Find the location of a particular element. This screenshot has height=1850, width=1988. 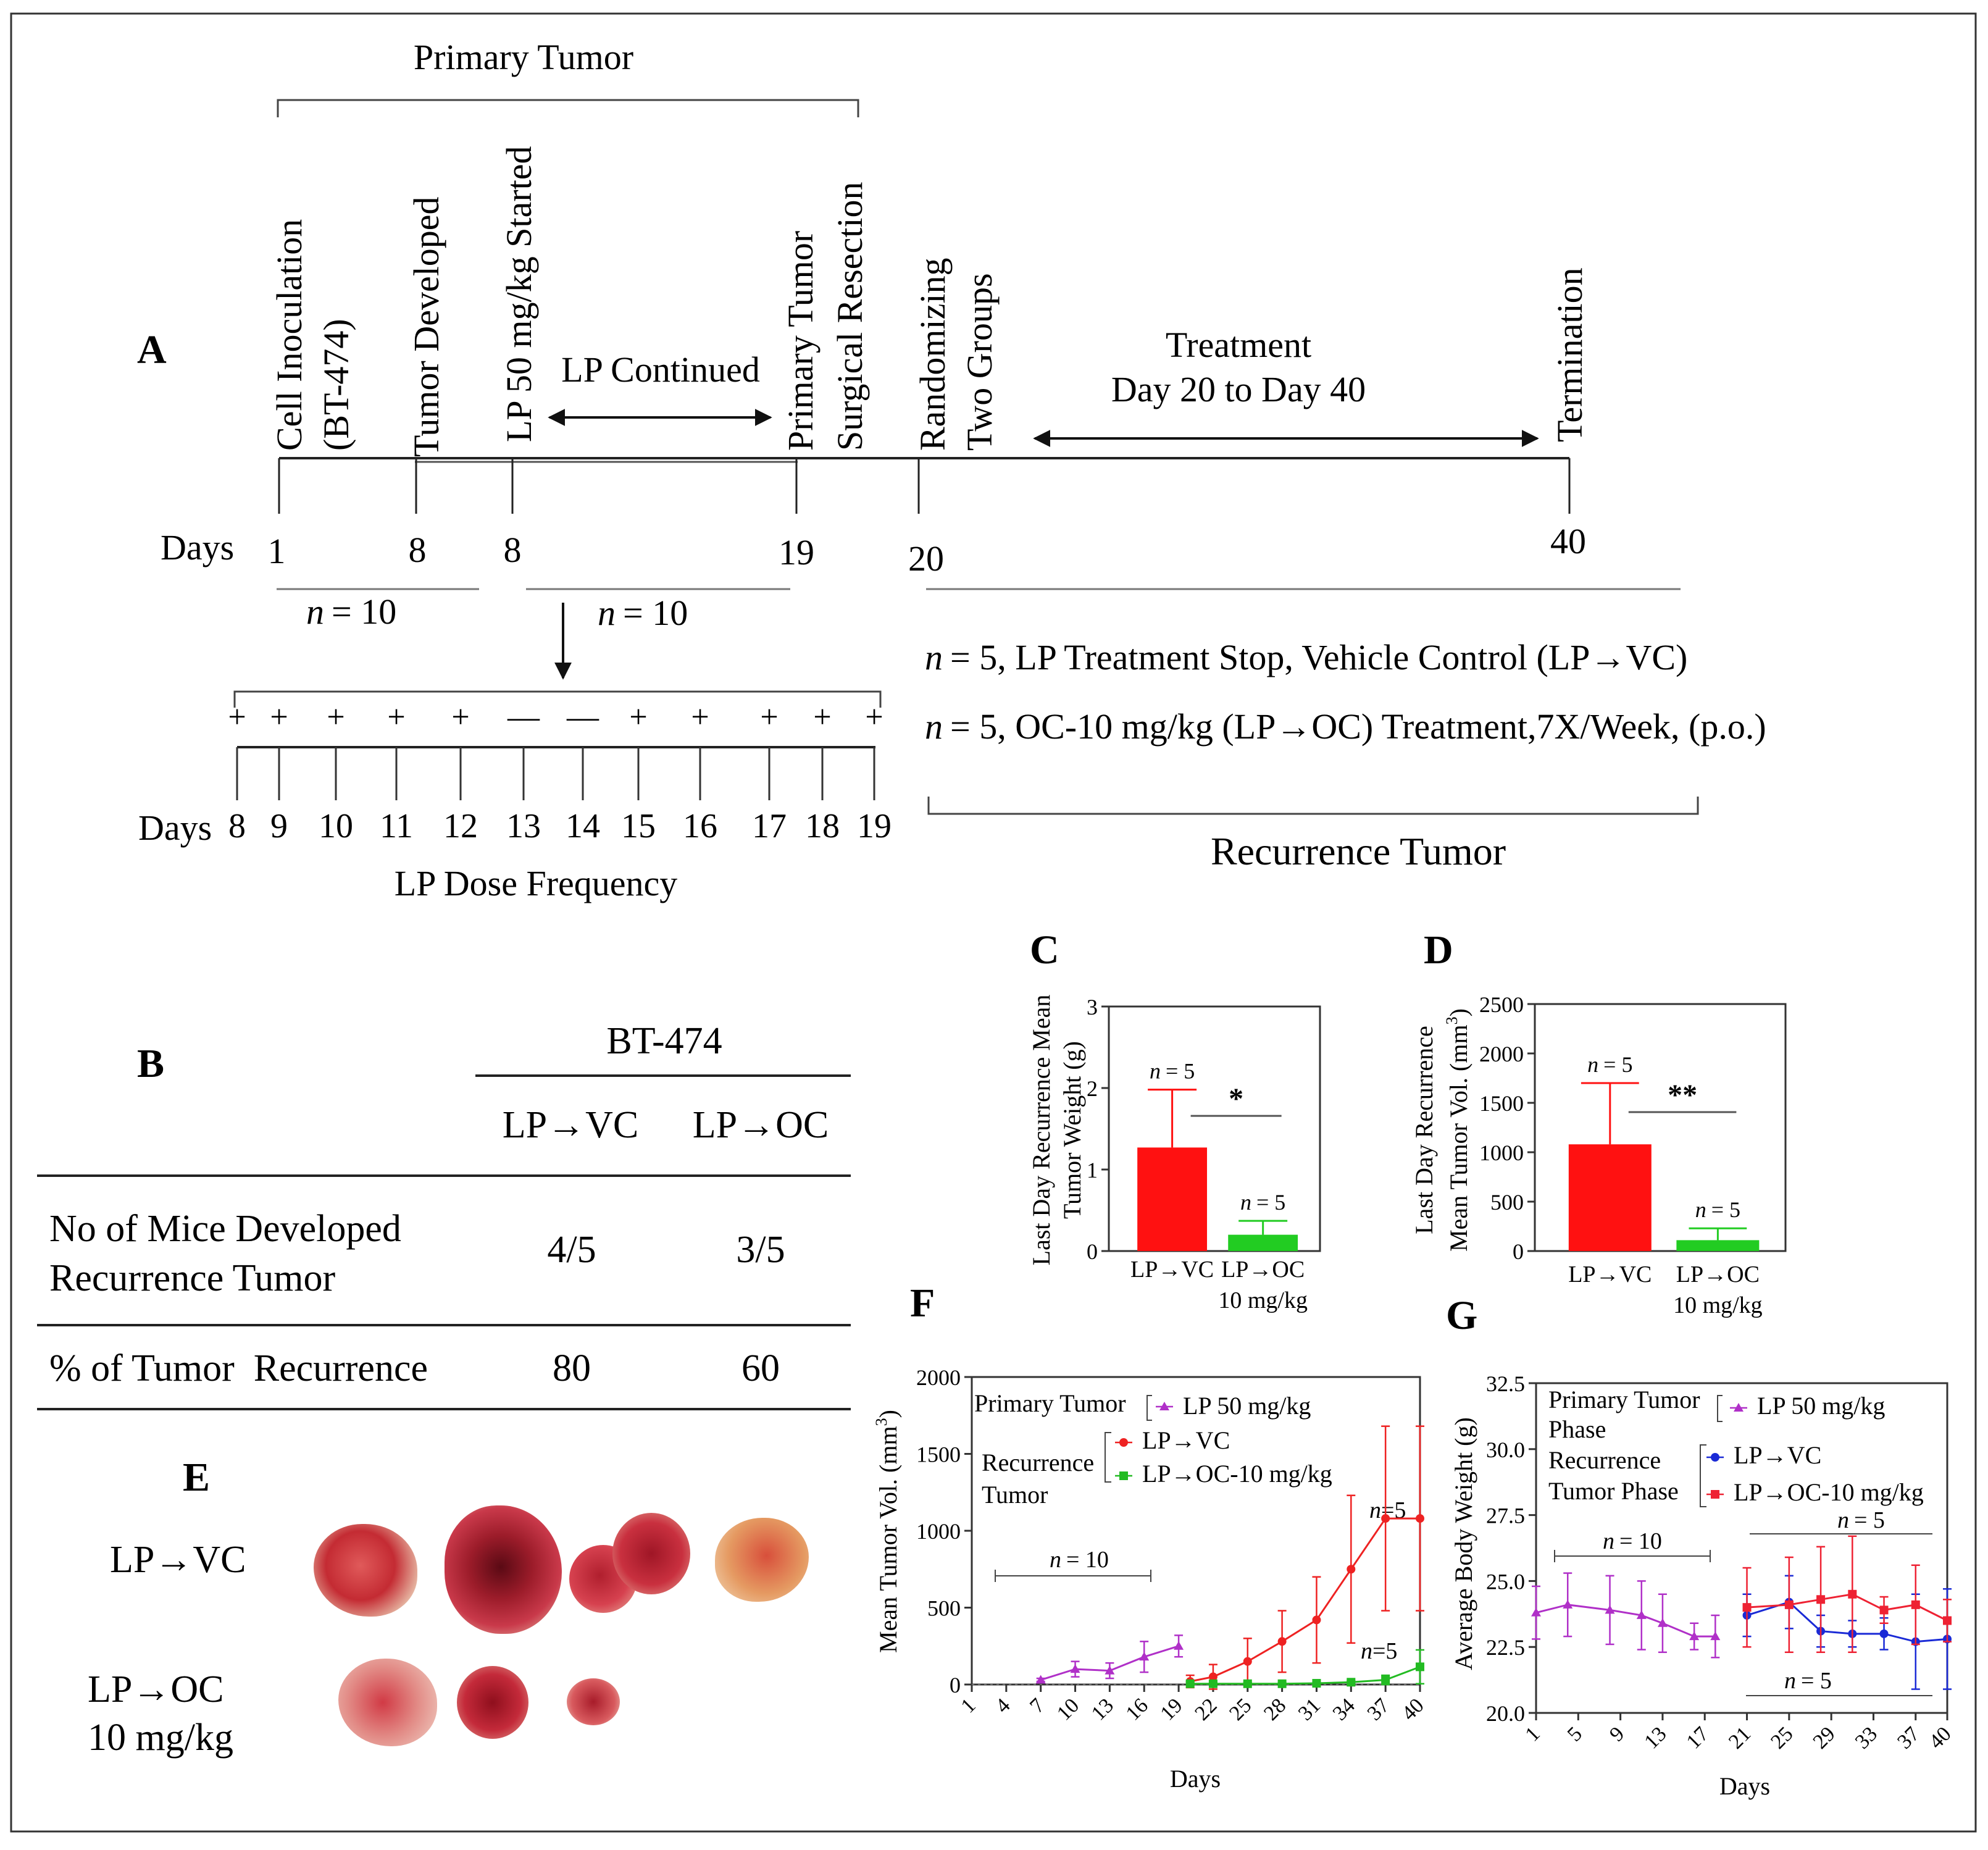

panel-c-label: C is located at coordinates (1044, 950).